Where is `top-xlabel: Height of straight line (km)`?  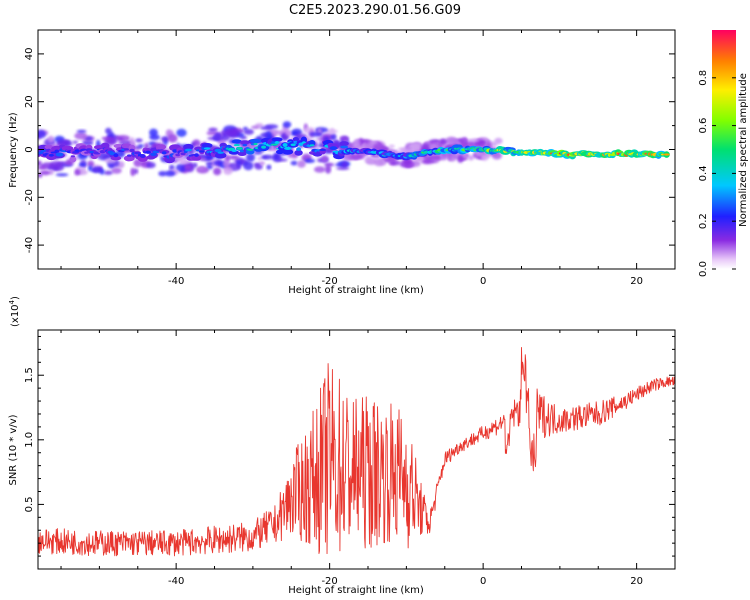
top-xlabel: Height of straight line (km) is located at coordinates (356, 290).